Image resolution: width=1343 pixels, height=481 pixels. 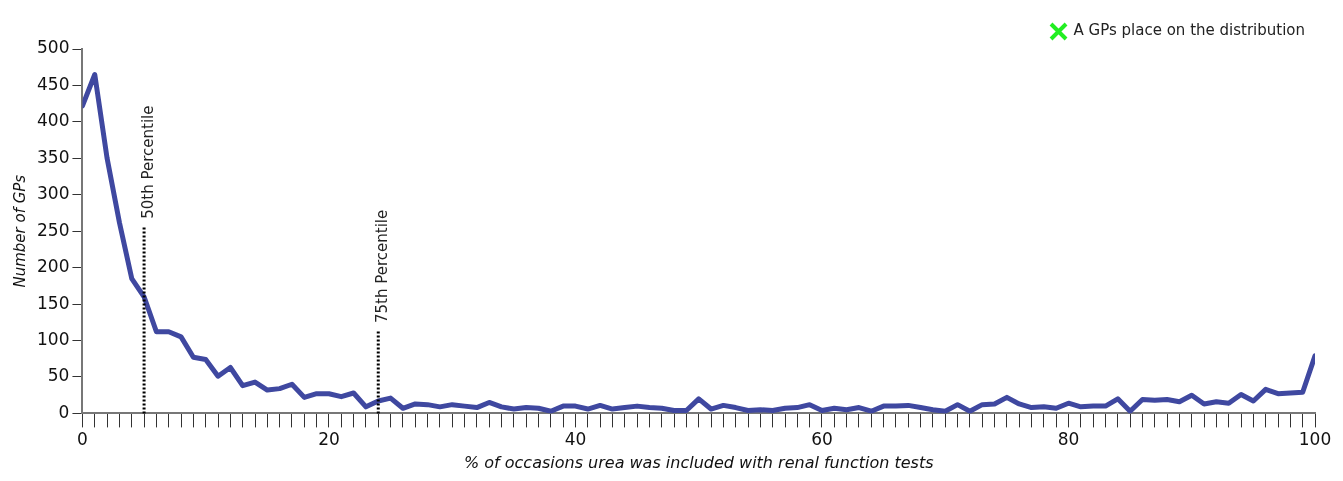 I want to click on x-tick-label: 0, so click(x=82, y=439).